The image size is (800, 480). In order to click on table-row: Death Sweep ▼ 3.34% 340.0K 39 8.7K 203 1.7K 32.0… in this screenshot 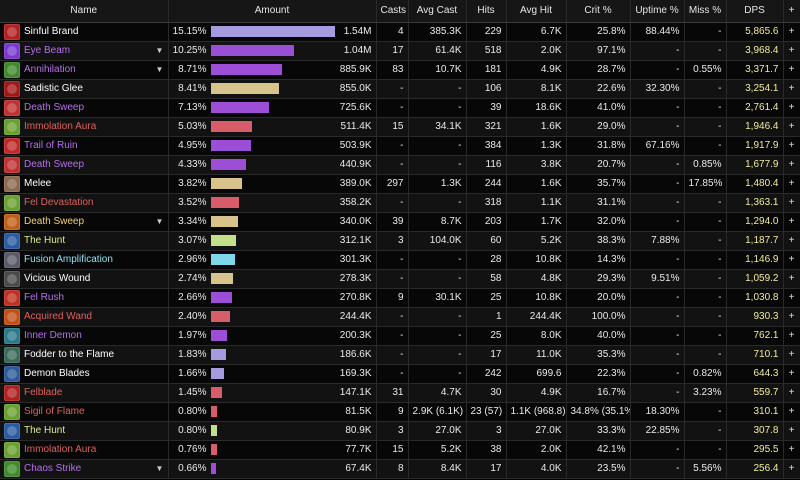, I will do `click(400, 222)`.